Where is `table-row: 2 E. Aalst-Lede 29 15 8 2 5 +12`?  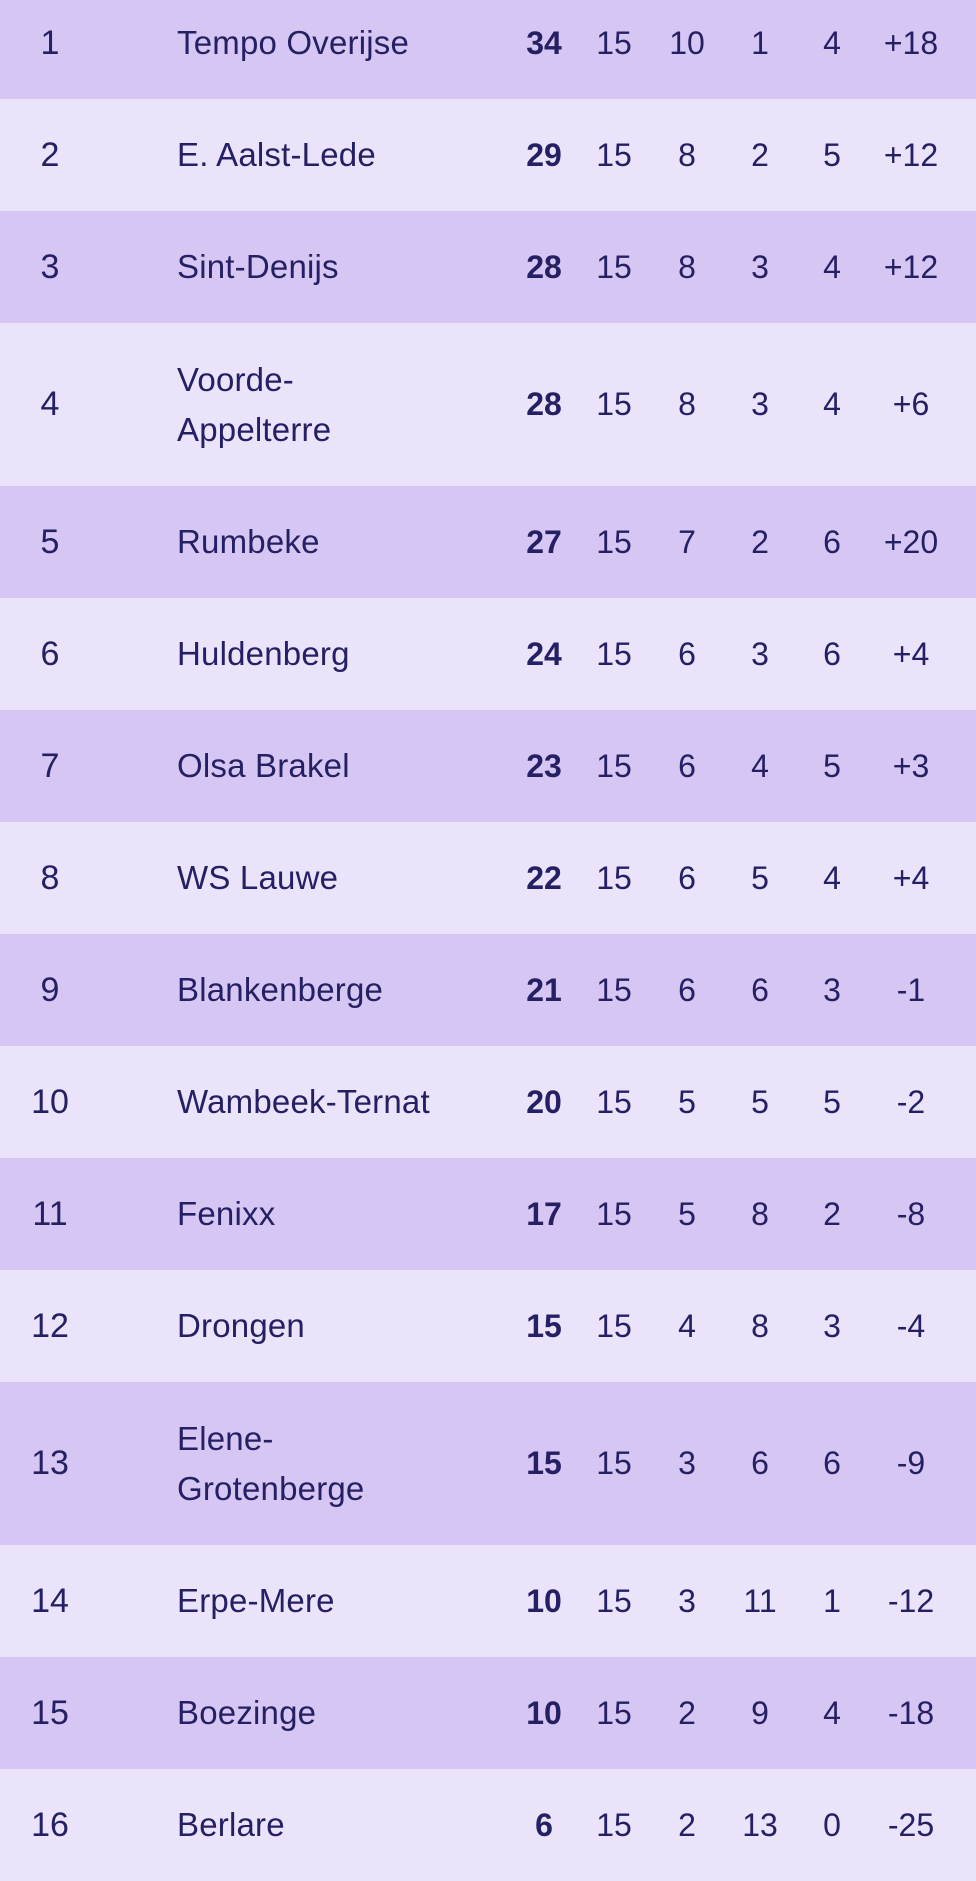 table-row: 2 E. Aalst-Lede 29 15 8 2 5 +12 is located at coordinates (488, 155).